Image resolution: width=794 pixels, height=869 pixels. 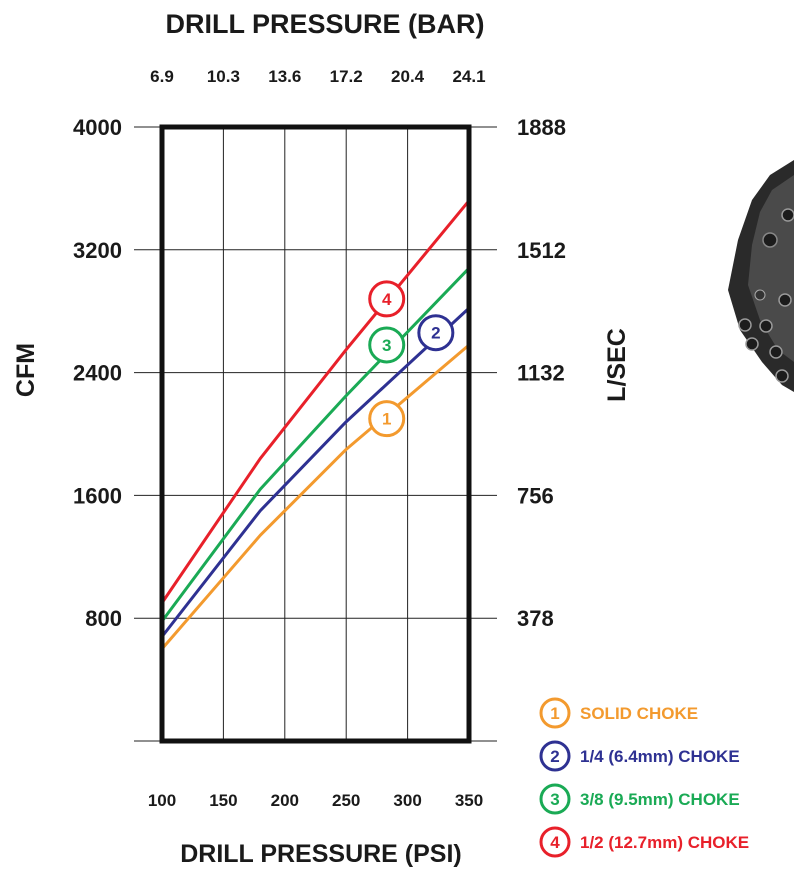 I want to click on series-marker-label: 2, so click(x=435, y=333).